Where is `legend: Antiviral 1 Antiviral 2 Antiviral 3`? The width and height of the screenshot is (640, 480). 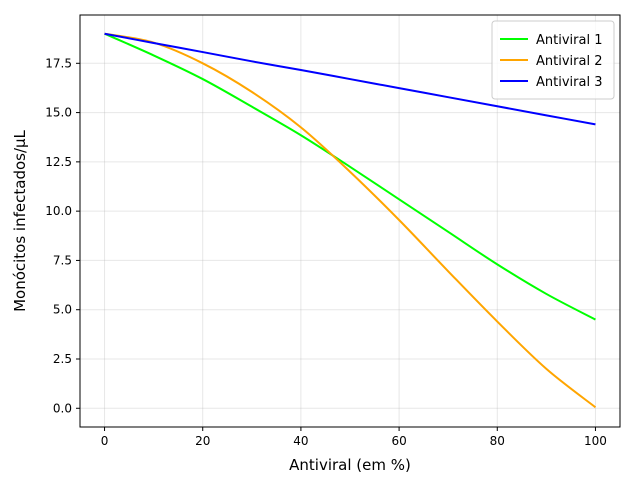
legend: Antiviral 1 Antiviral 2 Antiviral 3 is located at coordinates (553, 60).